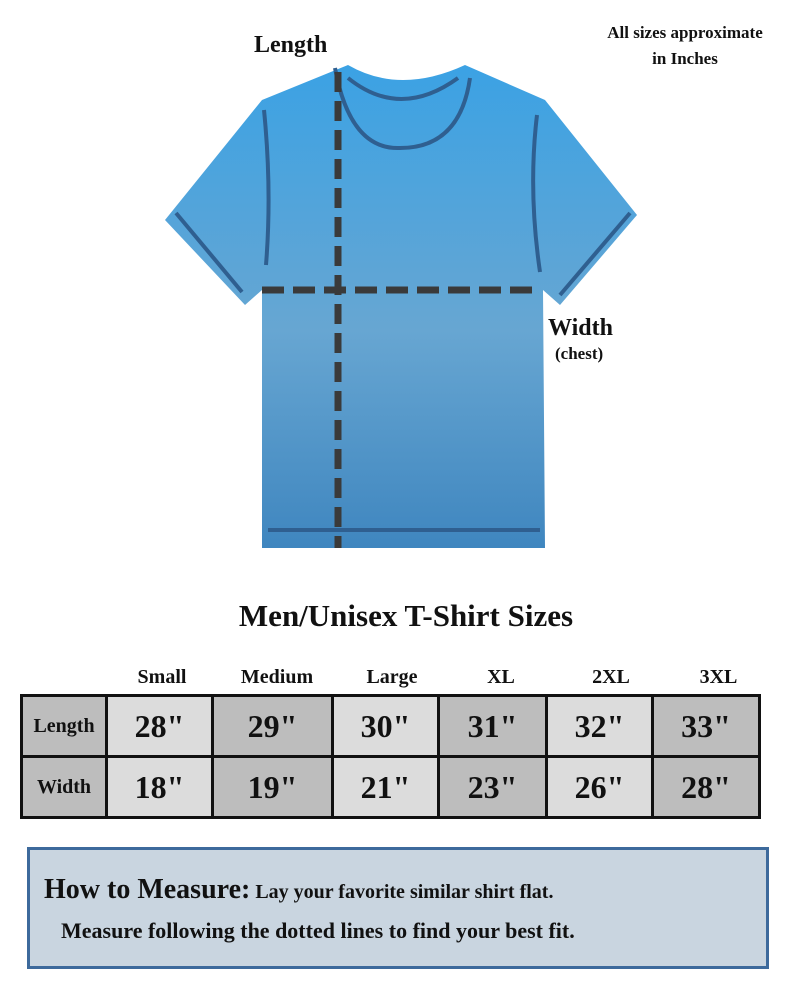 The height and width of the screenshot is (1000, 800). What do you see at coordinates (291, 45) in the screenshot?
I see `length-label: Length` at bounding box center [291, 45].